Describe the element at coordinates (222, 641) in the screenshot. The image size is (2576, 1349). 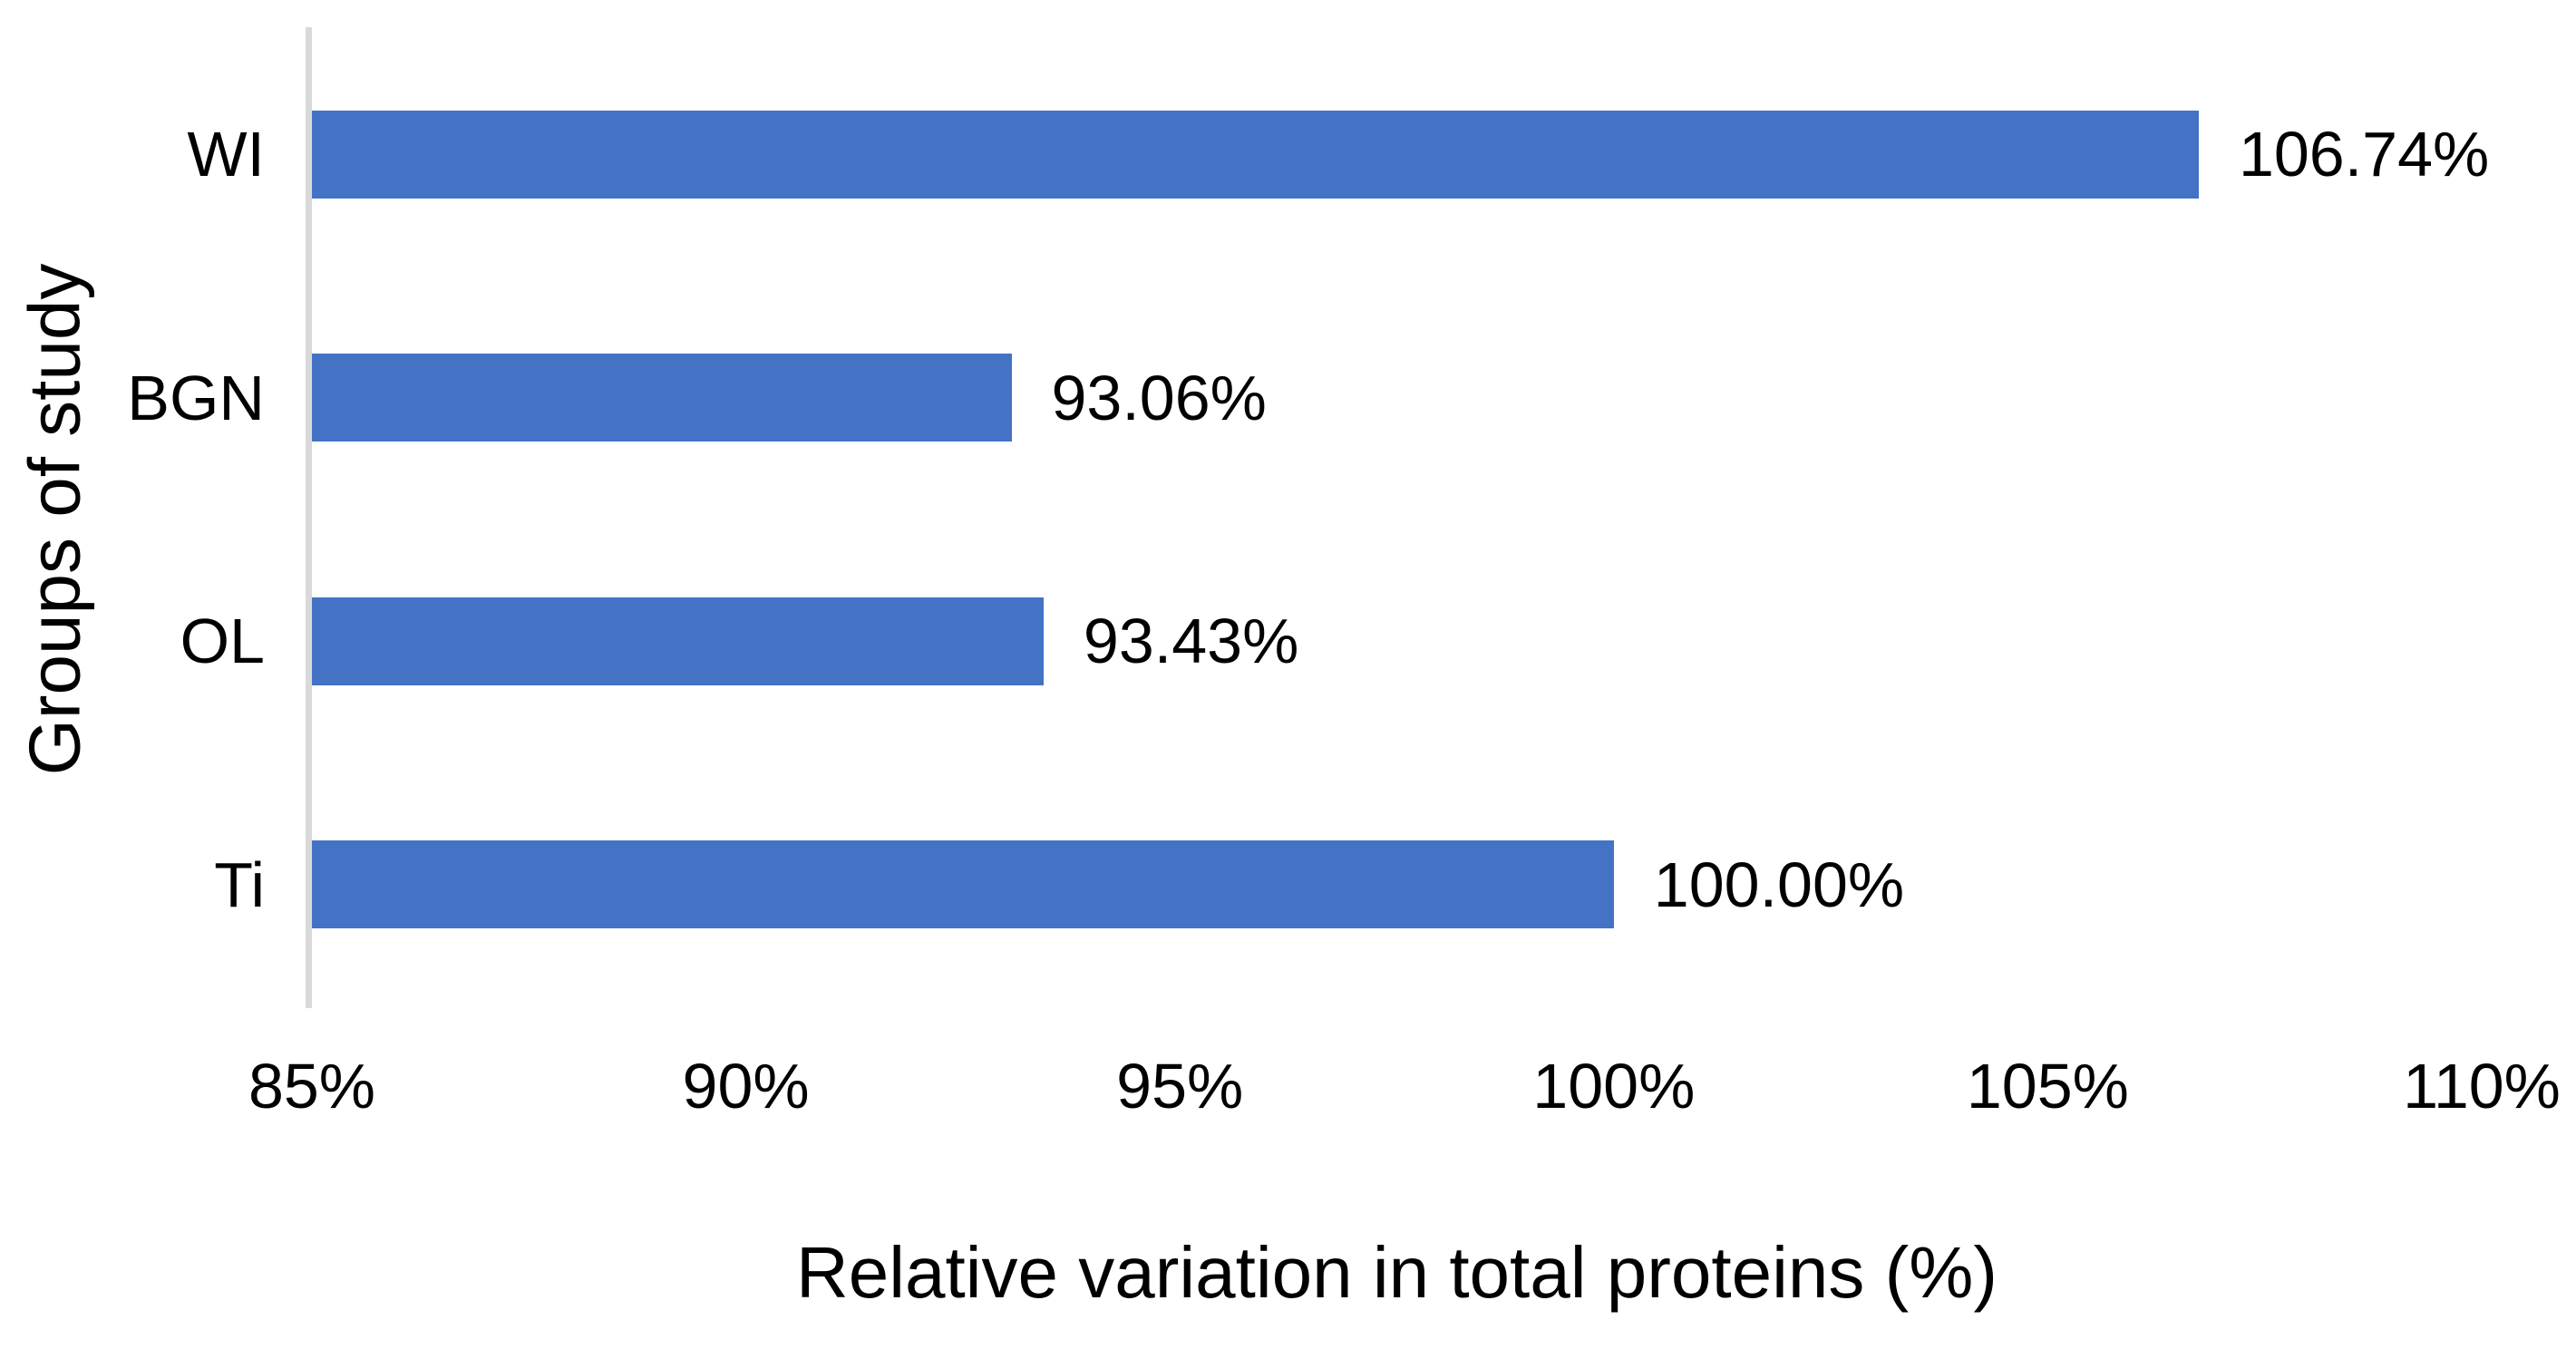
I see `category-label: OL` at that location.